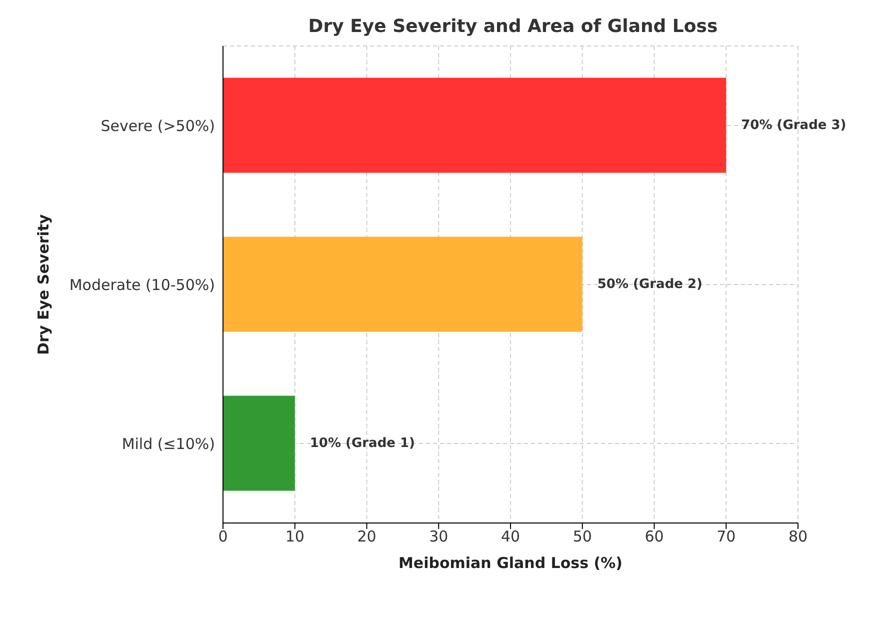 The height and width of the screenshot is (625, 876). Describe the element at coordinates (726, 537) in the screenshot. I see `x-tick-label: 70` at that location.